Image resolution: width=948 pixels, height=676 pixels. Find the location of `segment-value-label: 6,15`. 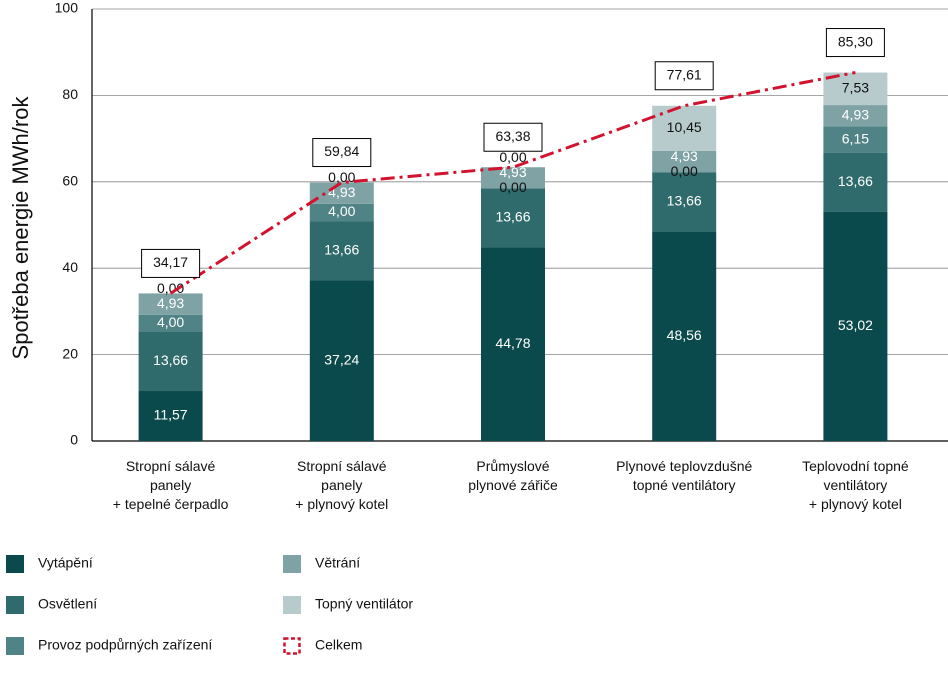

segment-value-label: 6,15 is located at coordinates (855, 138).